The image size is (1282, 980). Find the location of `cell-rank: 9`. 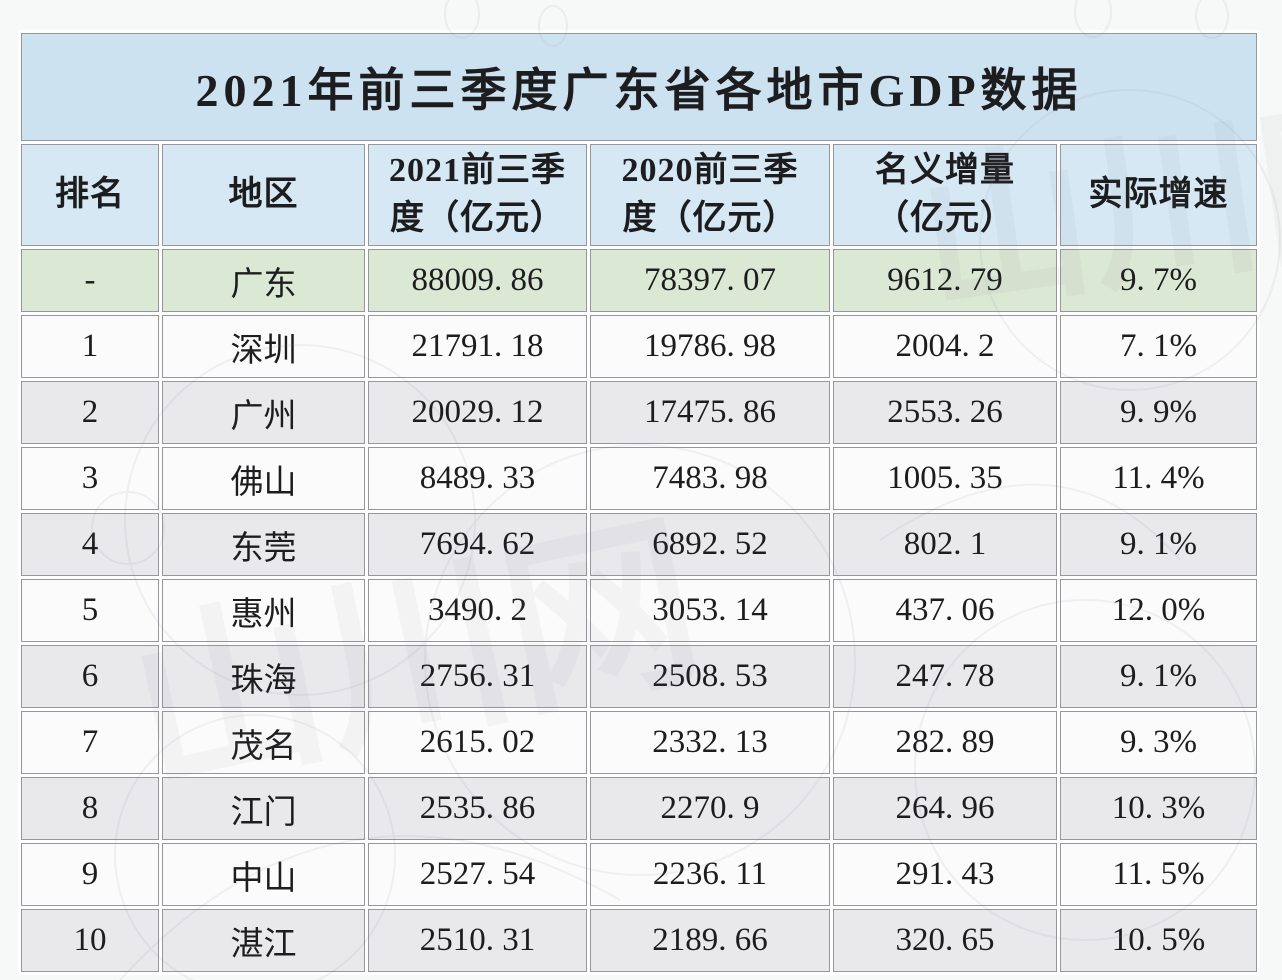

cell-rank: 9 is located at coordinates (90, 874).